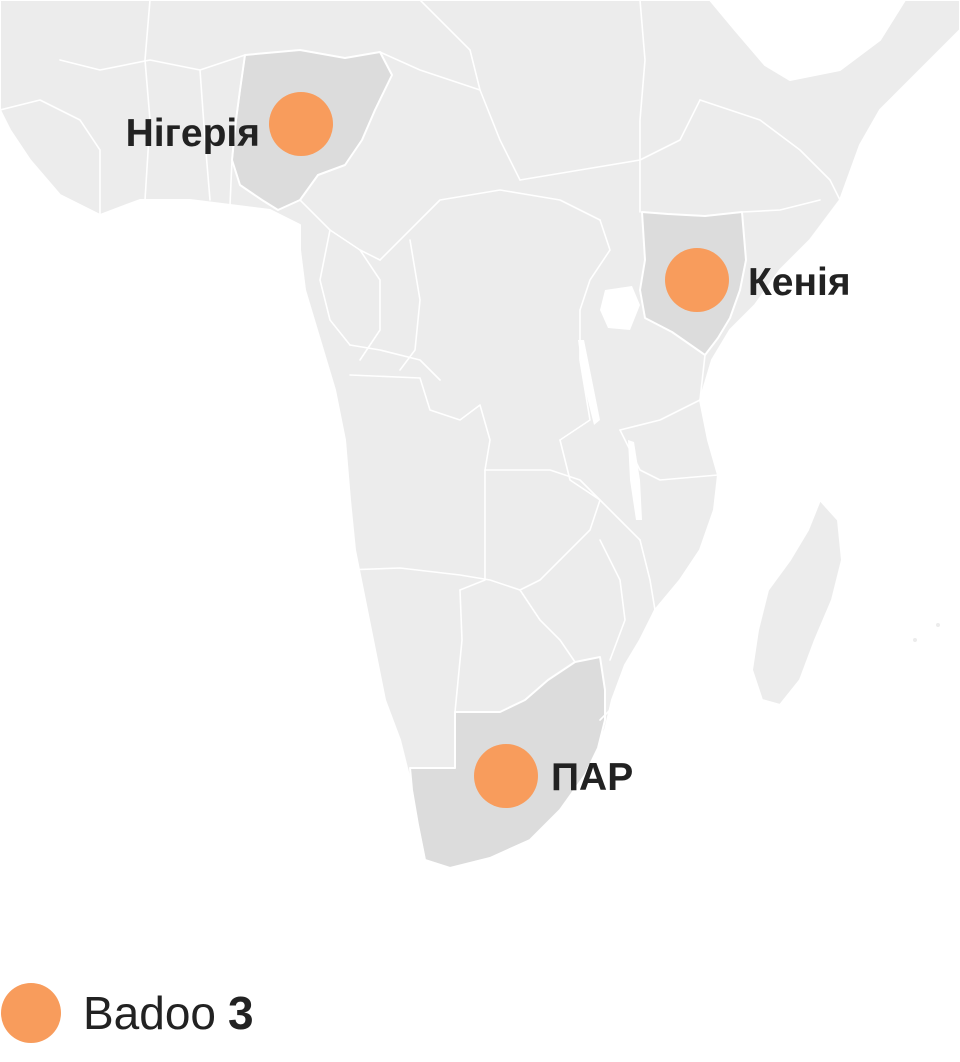 The height and width of the screenshot is (1062, 960). I want to click on madagascar-island, so click(797, 602).